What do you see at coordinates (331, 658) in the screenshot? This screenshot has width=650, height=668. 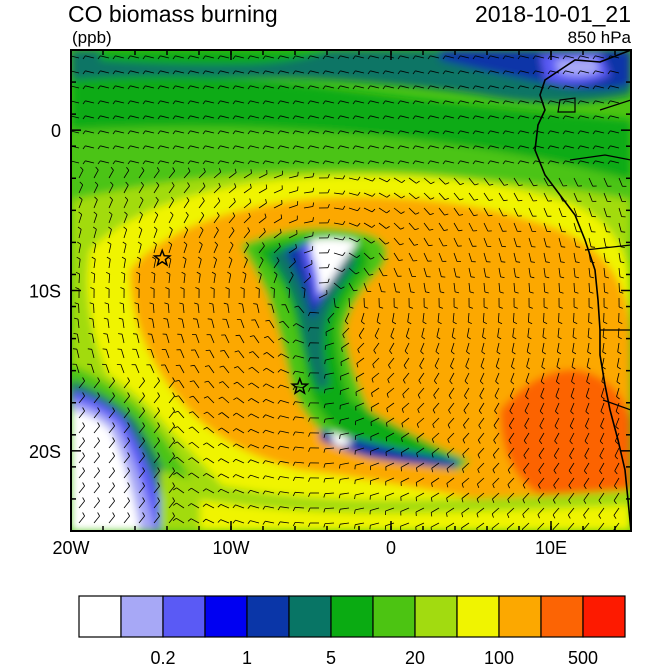 I see `colorbar-label-2: 5` at bounding box center [331, 658].